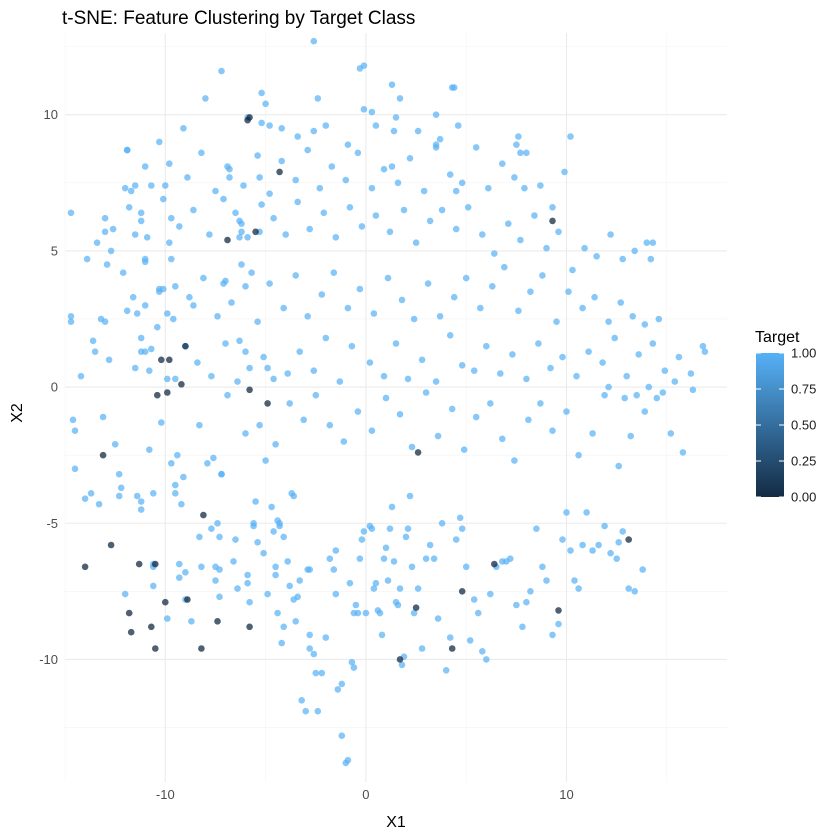  Describe the element at coordinates (51, 114) in the screenshot. I see `y-tick-label: 10` at that location.